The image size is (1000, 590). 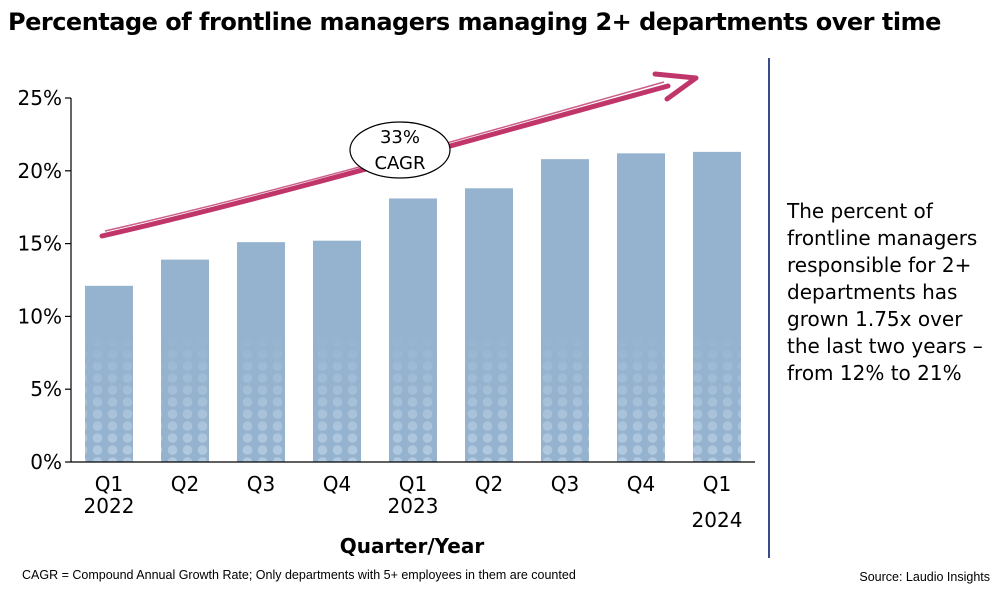 I want to click on y-tick-label: 0%, so click(x=46, y=462).